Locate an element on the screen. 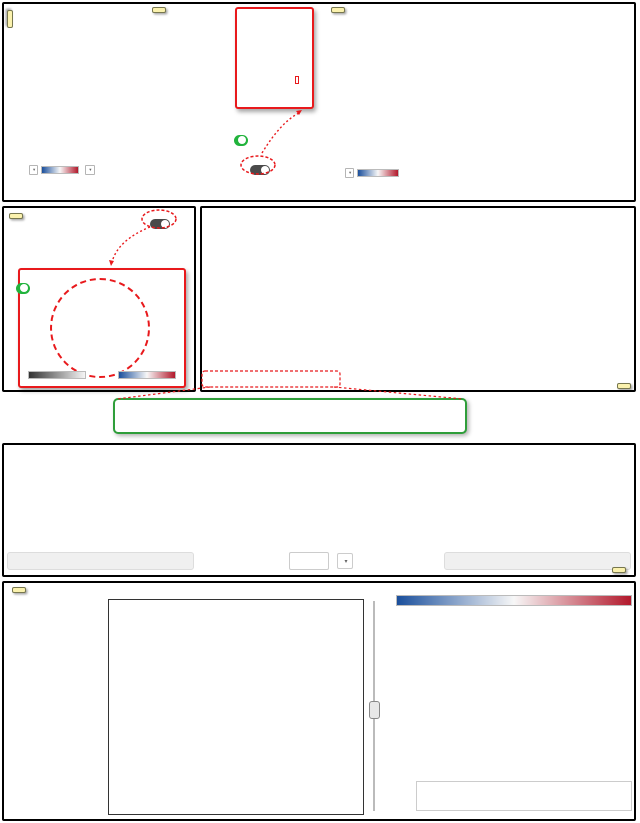 The height and width of the screenshot is (823, 640). sensitivity-donut-chart is located at coordinates (404, 94).